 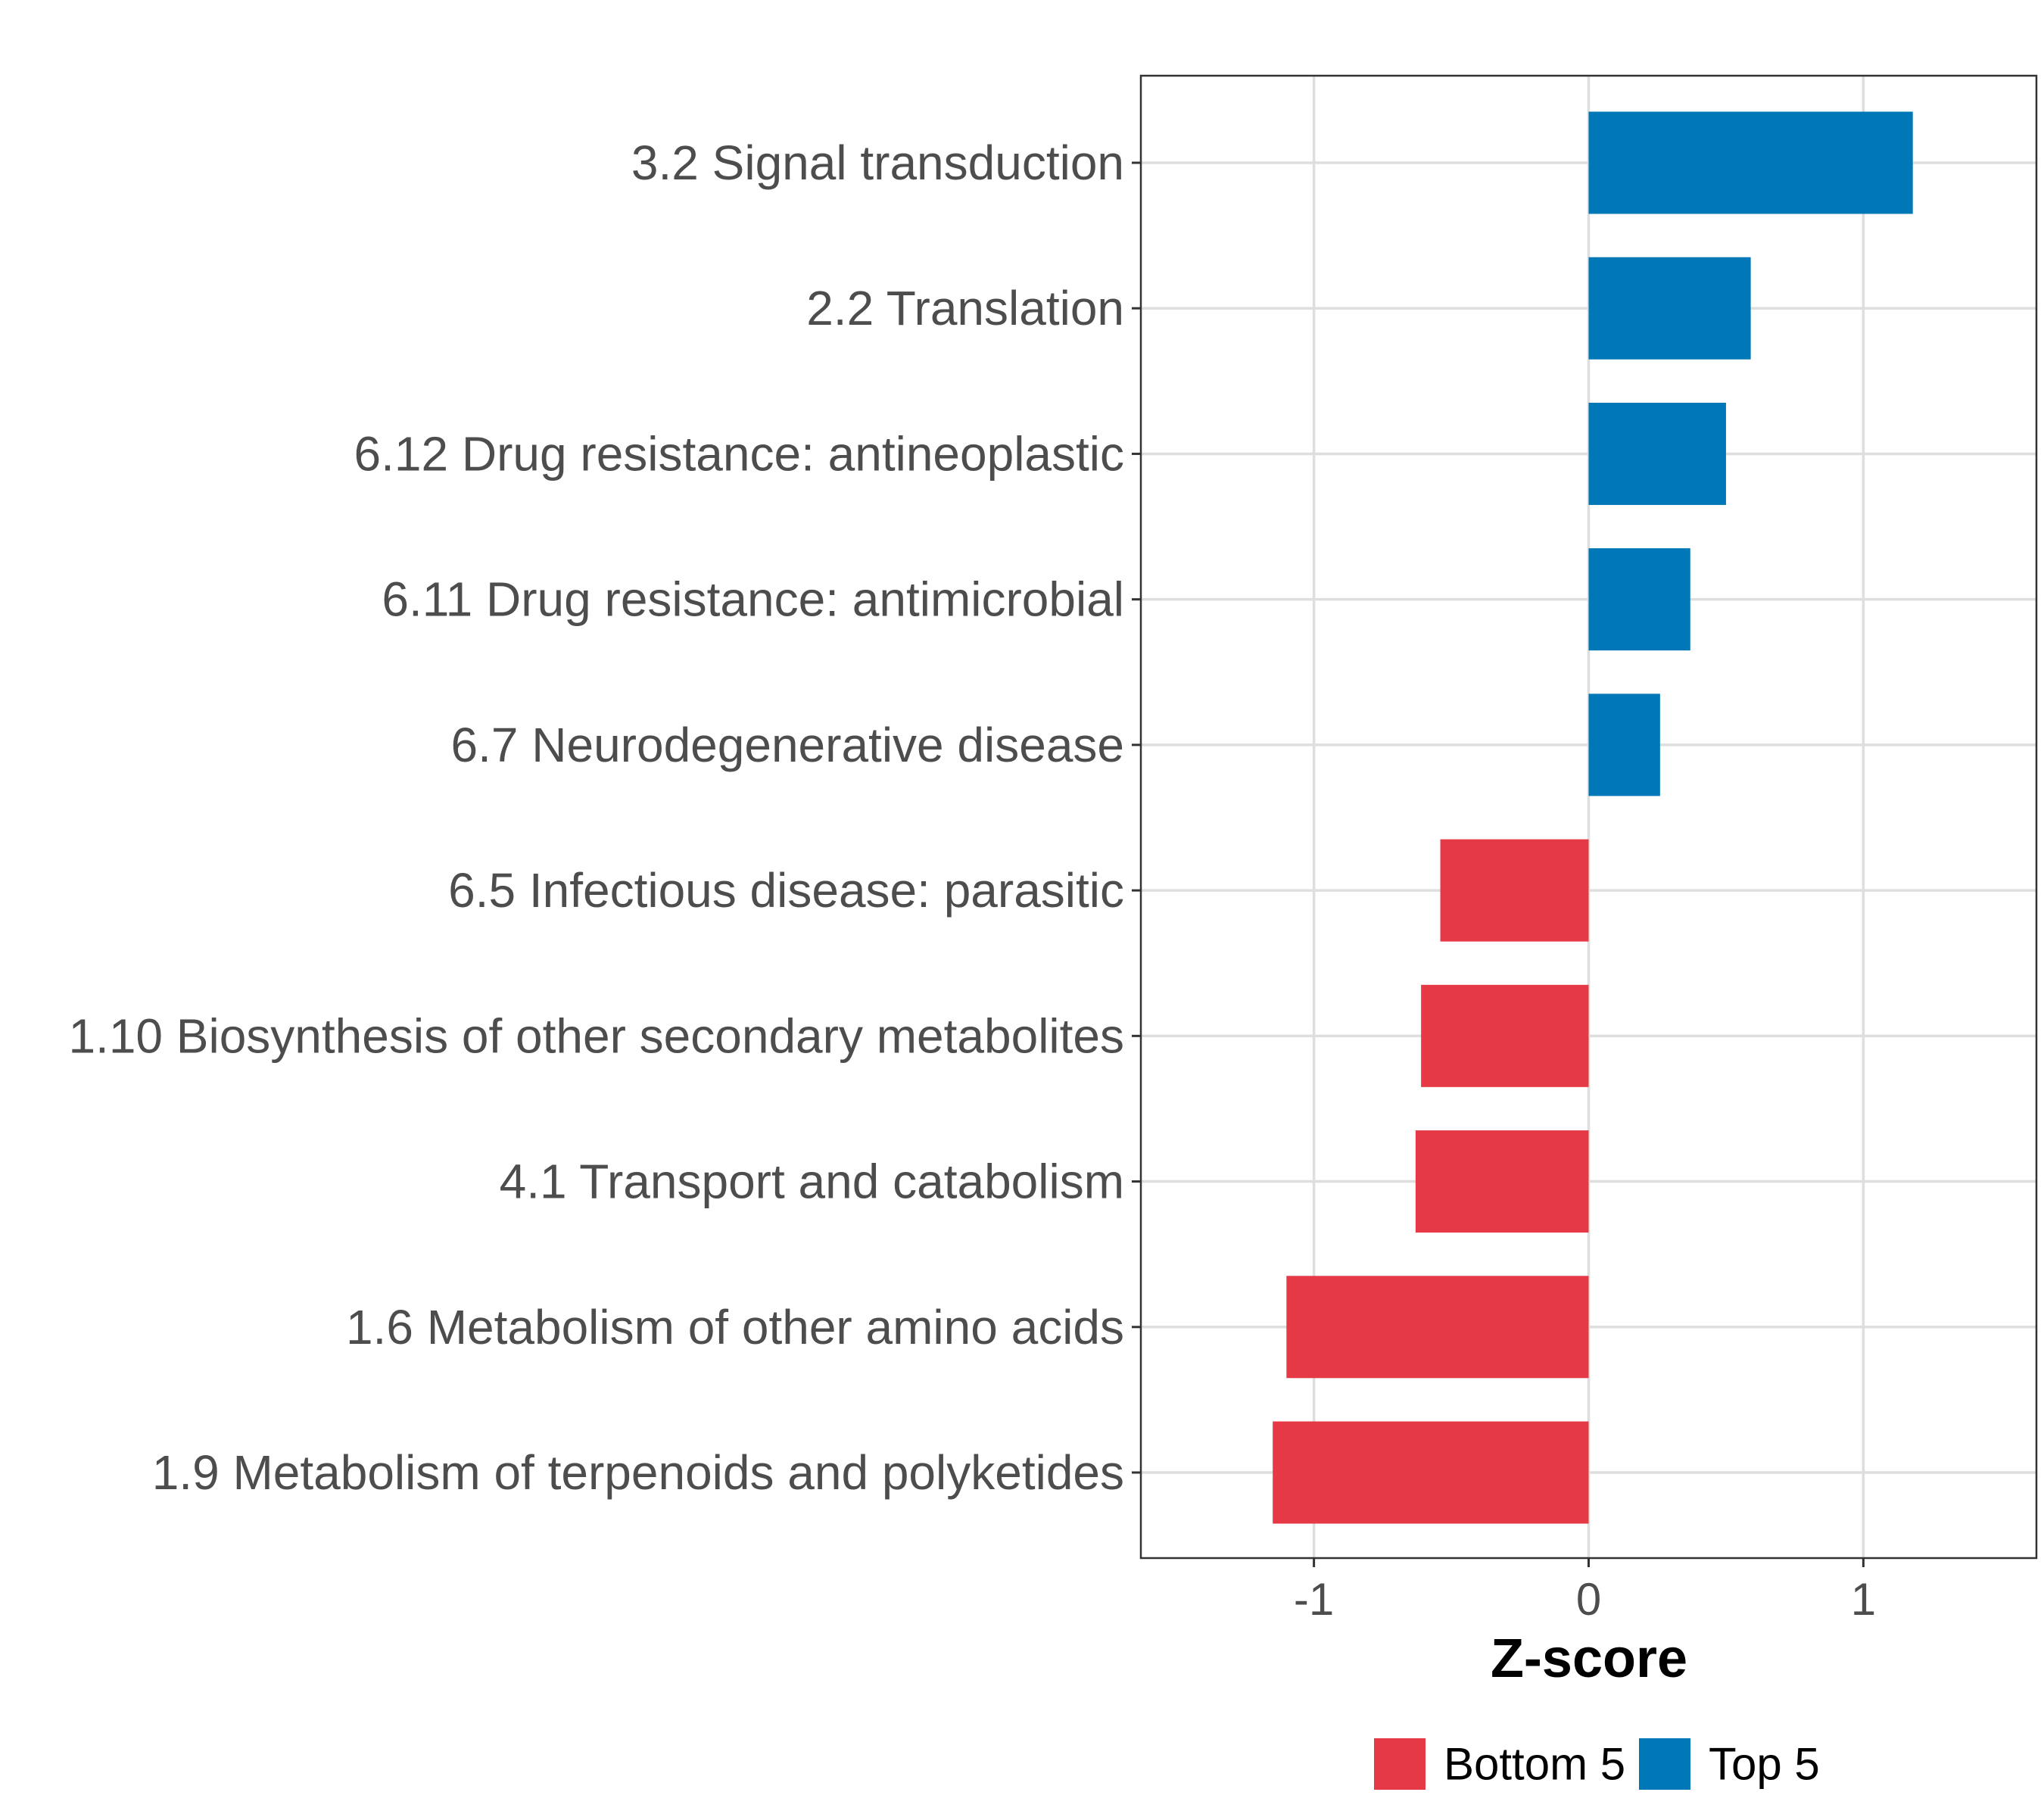 What do you see at coordinates (812, 1182) in the screenshot?
I see `category-label: 4.1 Transport and catabolism` at bounding box center [812, 1182].